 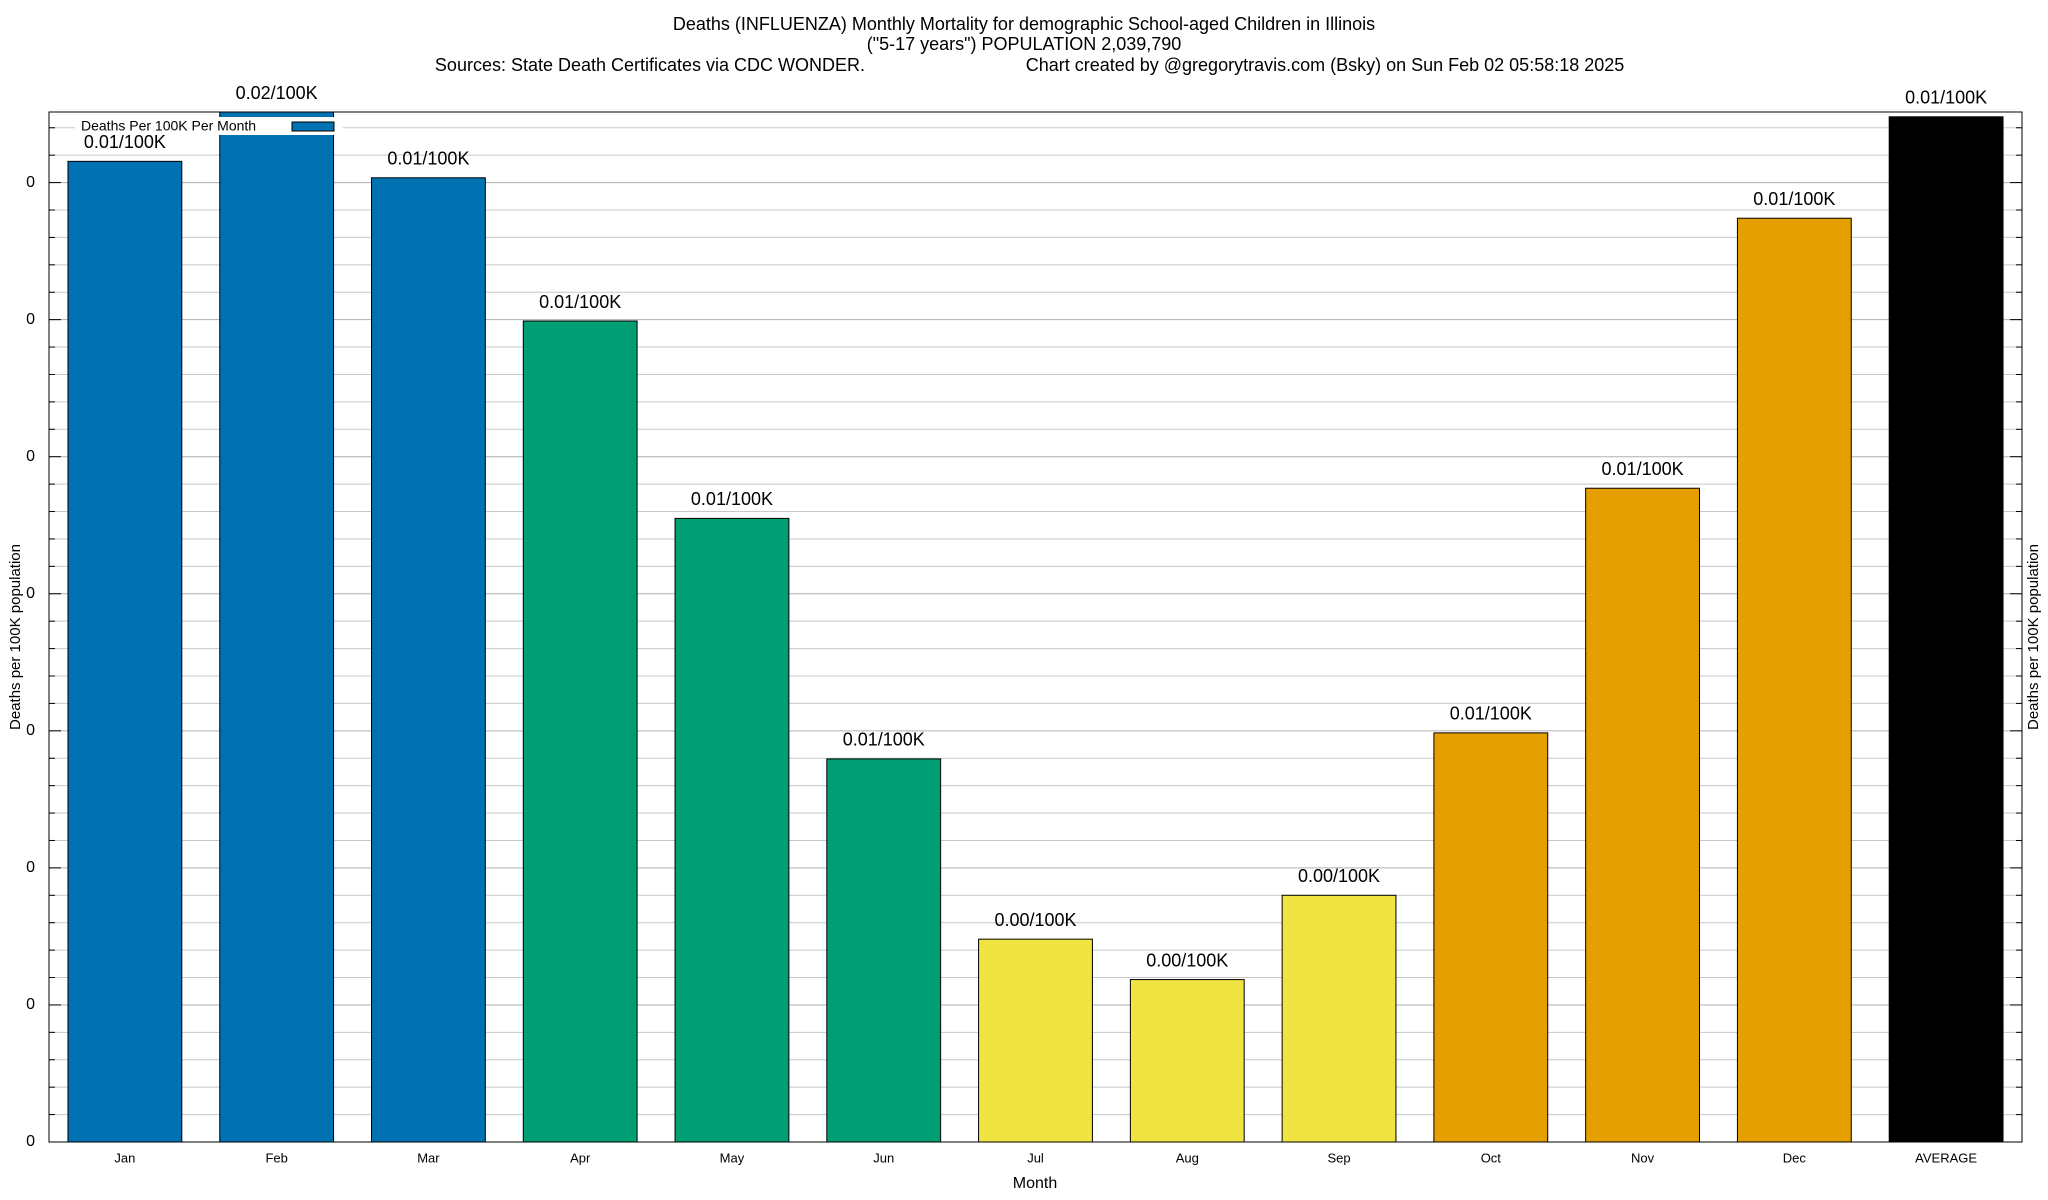 I want to click on x-tick-label: Oct, so click(x=1491, y=1157).